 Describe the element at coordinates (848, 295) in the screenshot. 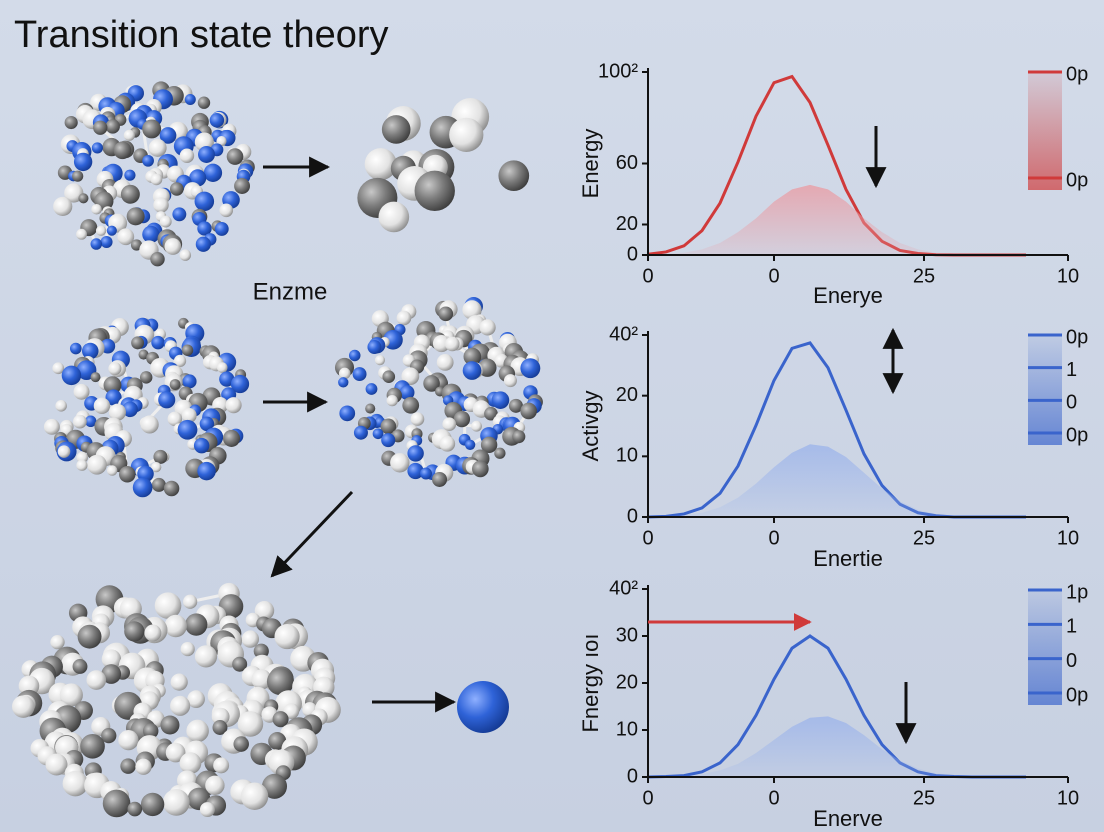

I see `x-axis-label: Enerye` at that location.